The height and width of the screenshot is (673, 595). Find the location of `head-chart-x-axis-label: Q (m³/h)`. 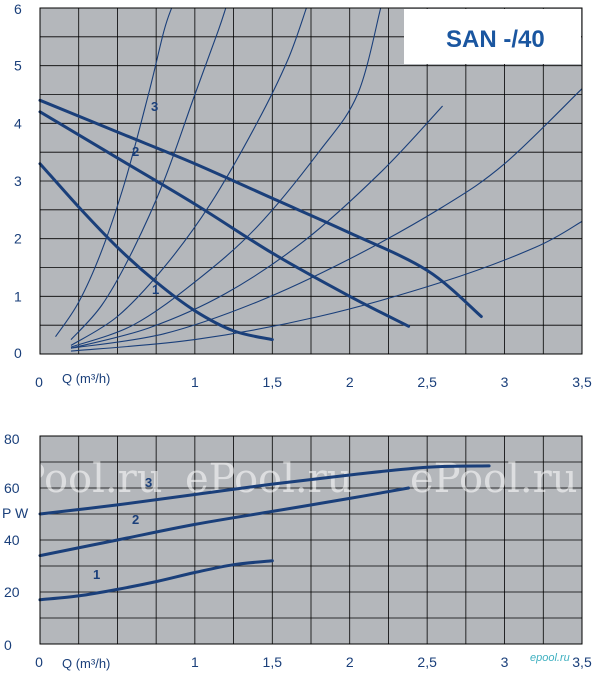

head-chart-x-axis-label: Q (m³/h) is located at coordinates (86, 378).